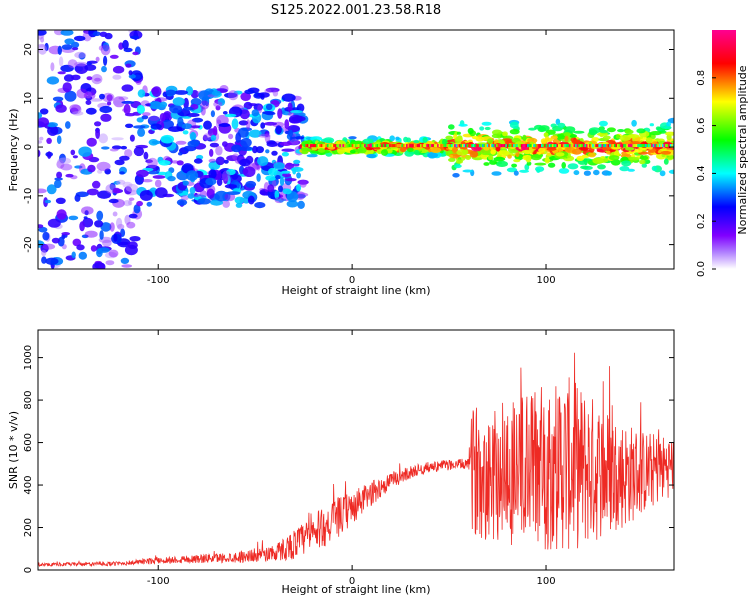 The height and width of the screenshot is (600, 750). Describe the element at coordinates (28, 196) in the screenshot. I see `y-tick-label: -10` at that location.